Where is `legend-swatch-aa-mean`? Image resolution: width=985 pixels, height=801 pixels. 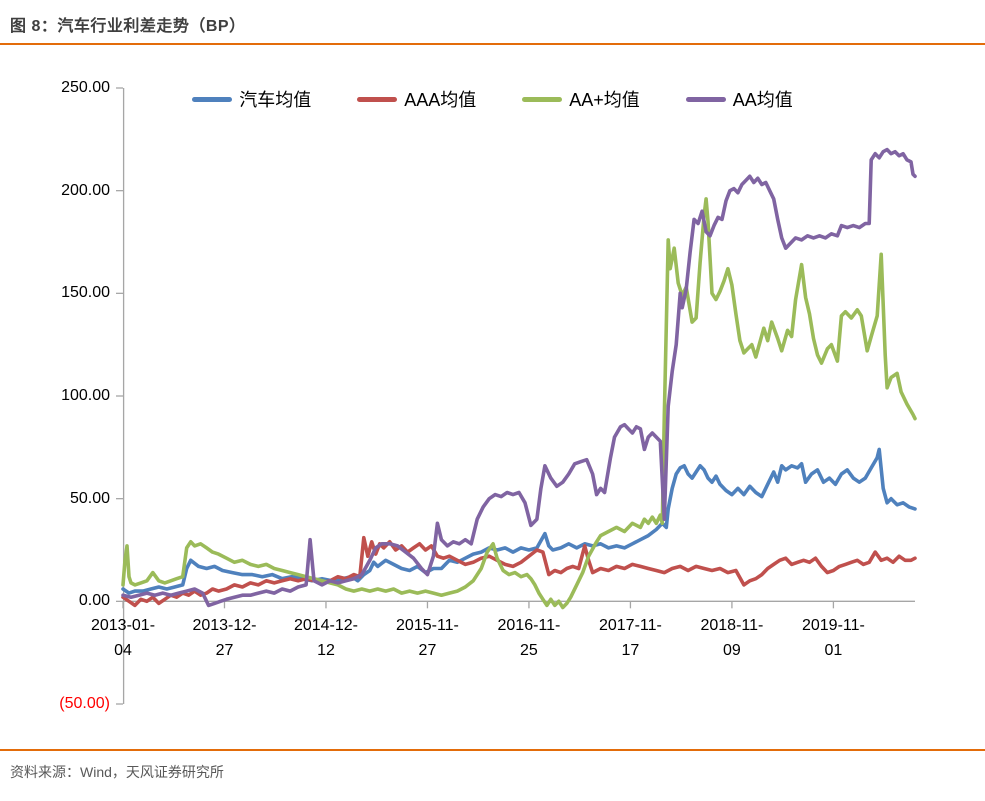 legend-swatch-aa-mean is located at coordinates (705, 99).